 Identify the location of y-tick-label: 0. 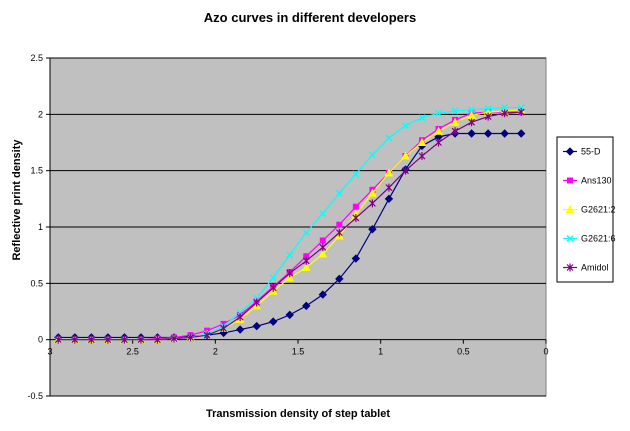
(40, 340).